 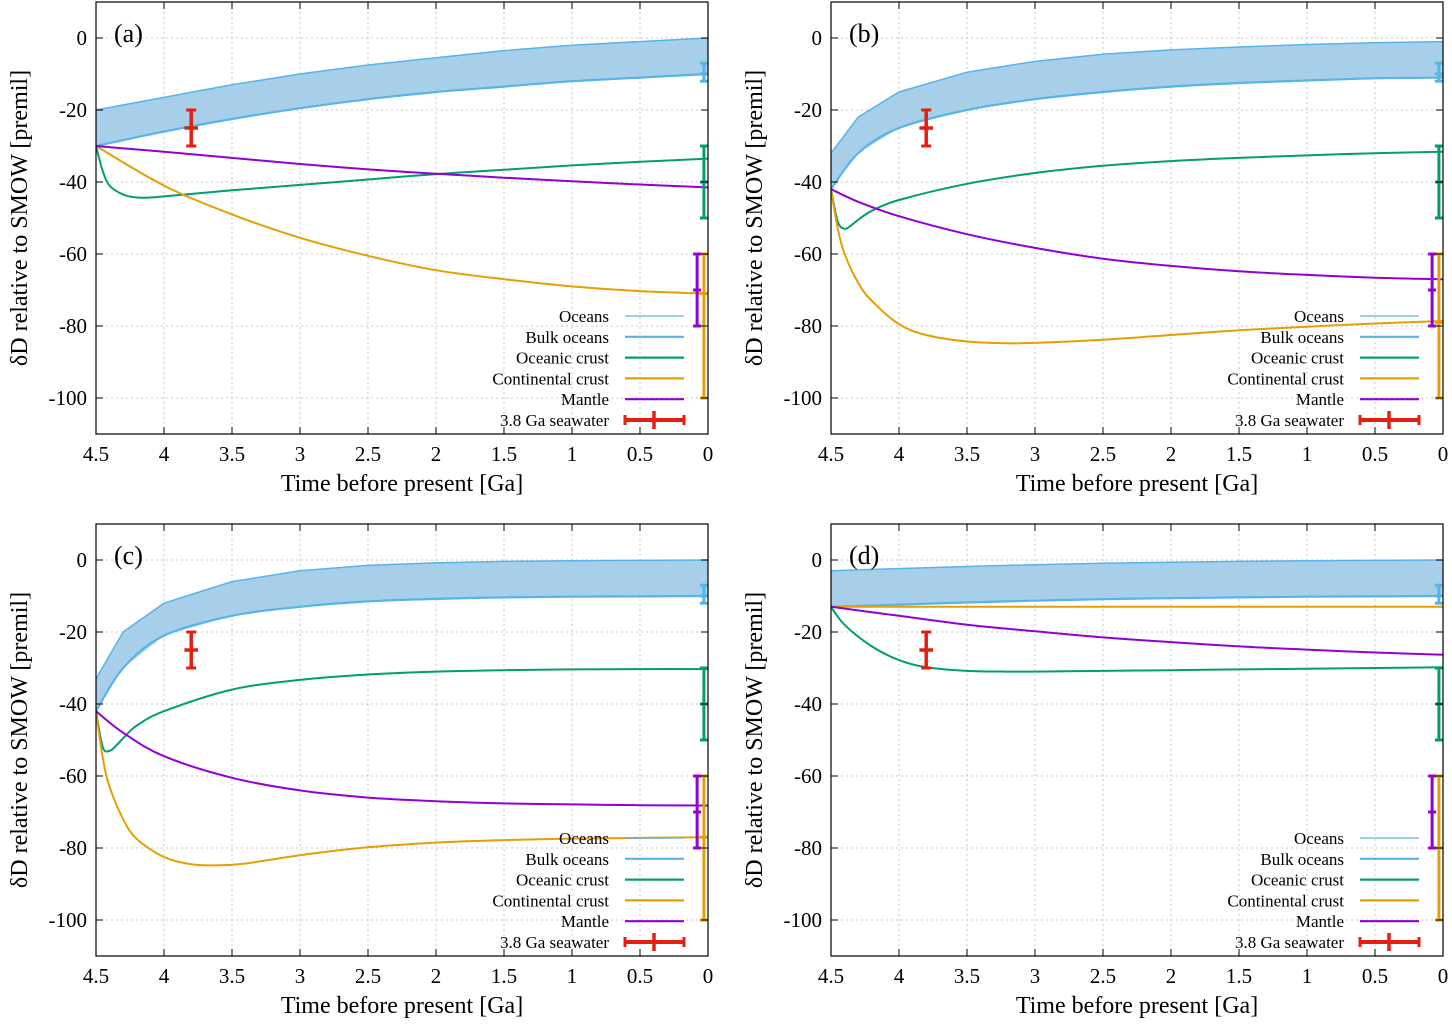 I want to click on legend-item-mantle: Mantle, so click(x=622, y=921).